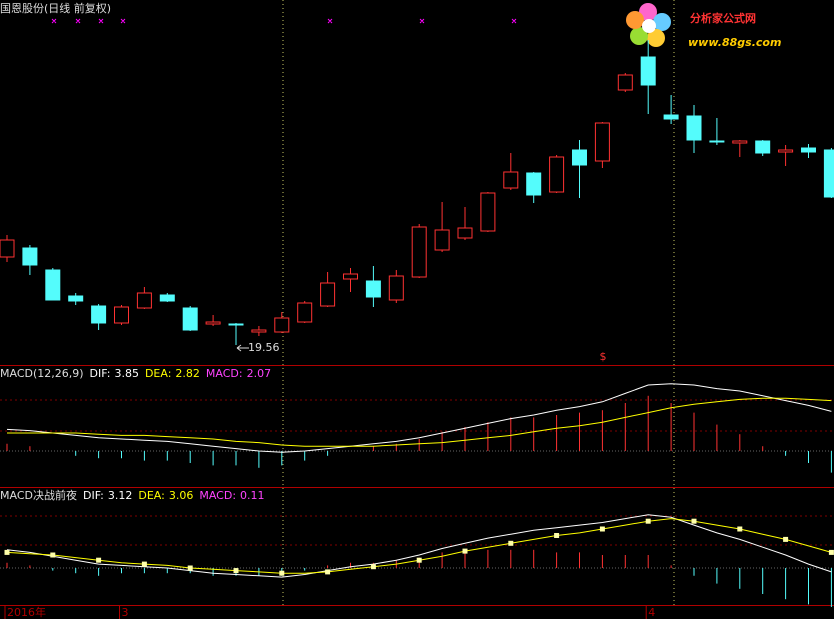 This screenshot has width=834, height=619. Describe the element at coordinates (603, 356) in the screenshot. I see `signal-text: $` at that location.